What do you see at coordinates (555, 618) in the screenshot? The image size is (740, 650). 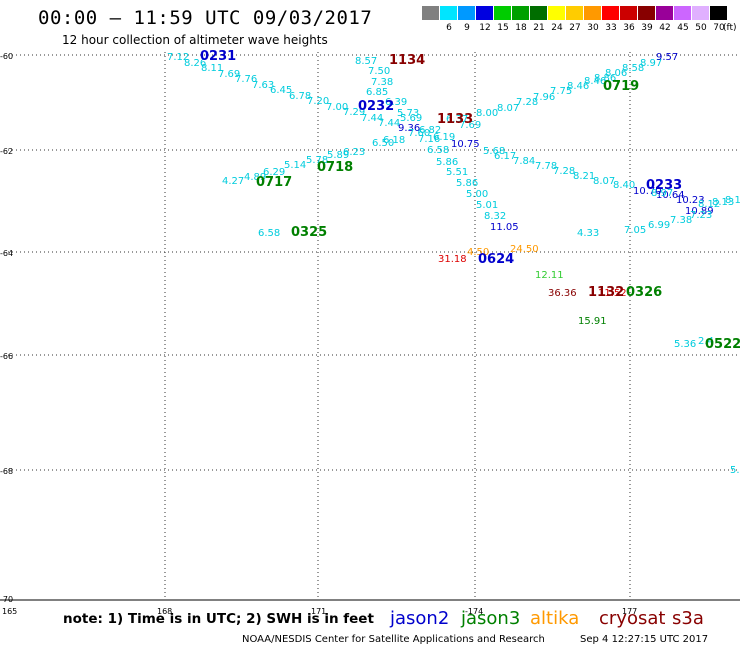 I see `legend-altika: altika` at bounding box center [555, 618].